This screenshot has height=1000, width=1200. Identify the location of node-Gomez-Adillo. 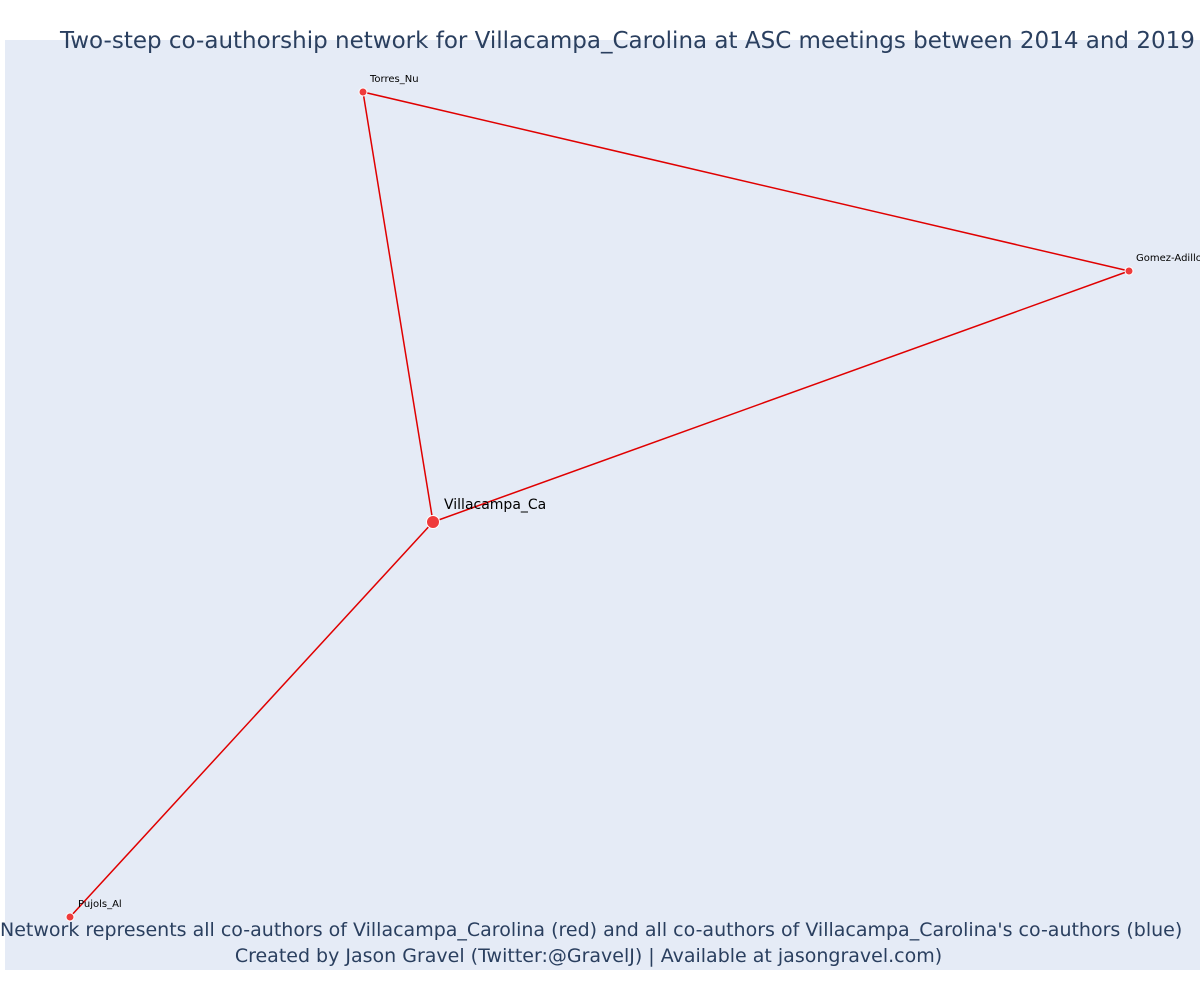
(1129, 271).